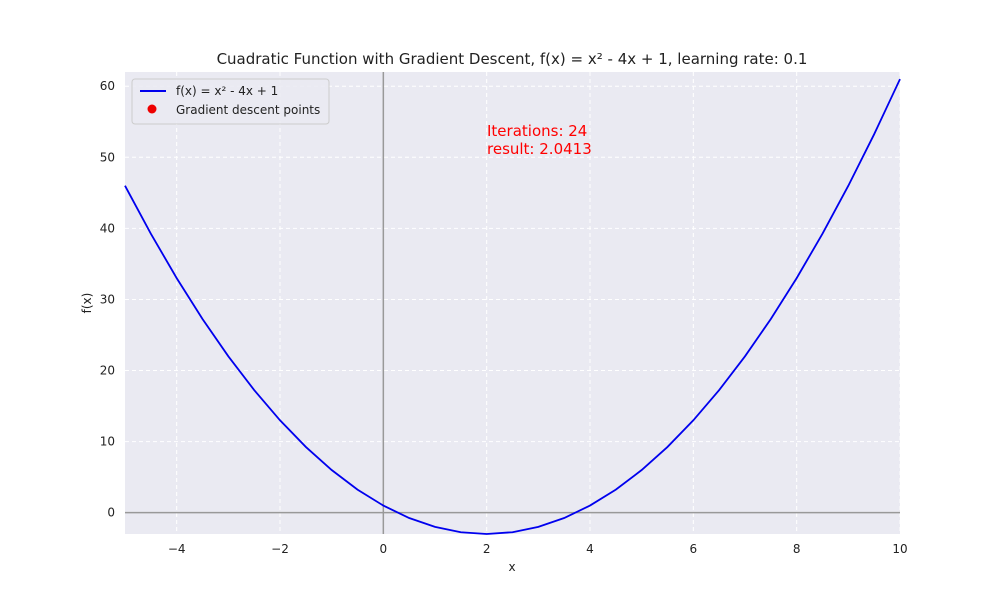 The width and height of the screenshot is (1000, 600). What do you see at coordinates (107, 442) in the screenshot?
I see `y-tick-label: 10` at bounding box center [107, 442].